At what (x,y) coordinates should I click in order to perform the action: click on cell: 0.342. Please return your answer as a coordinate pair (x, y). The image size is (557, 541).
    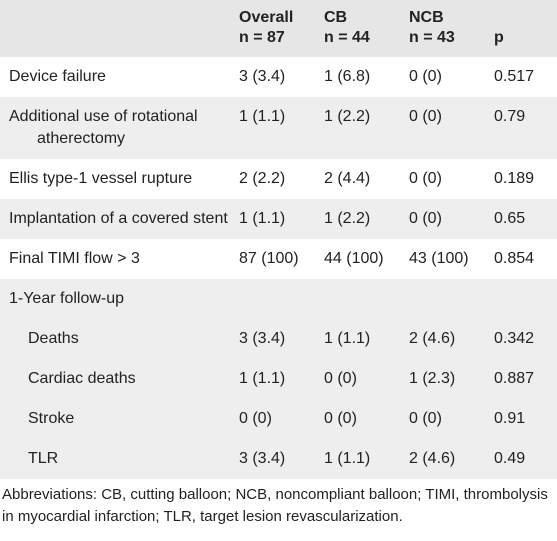
    Looking at the image, I should click on (514, 338).